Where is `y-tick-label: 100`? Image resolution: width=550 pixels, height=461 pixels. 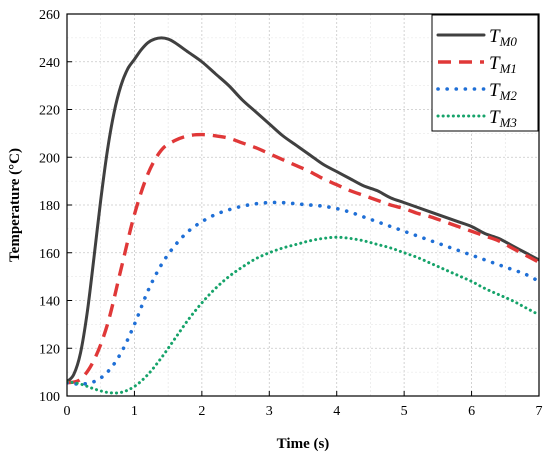 y-tick-label: 100 is located at coordinates (49, 397).